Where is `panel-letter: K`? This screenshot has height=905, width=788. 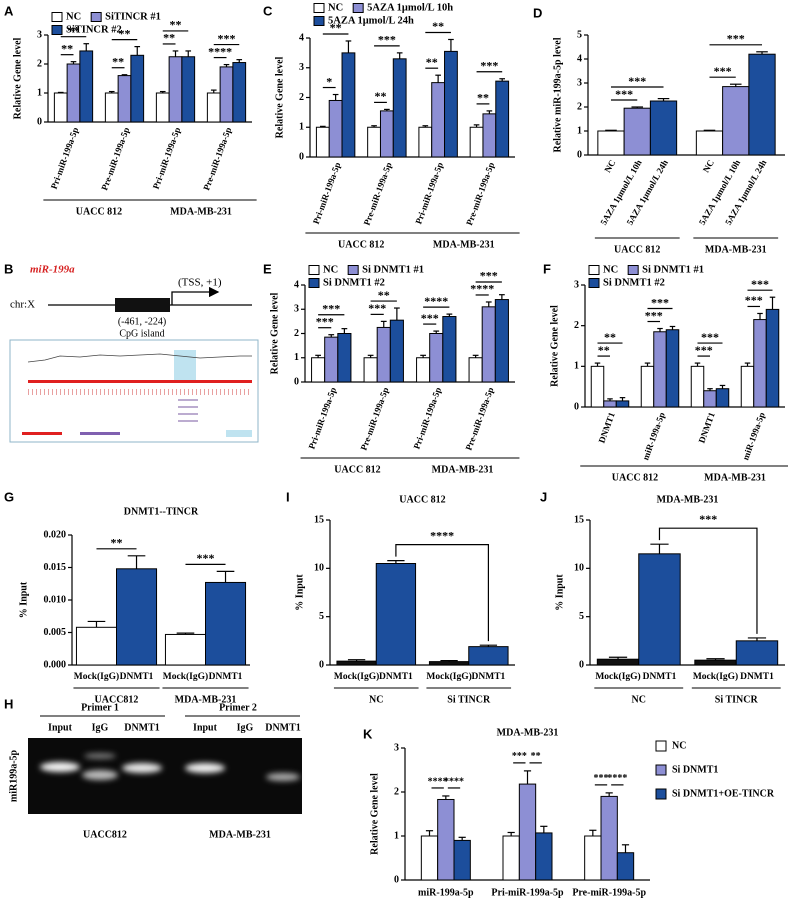 panel-letter: K is located at coordinates (368, 733).